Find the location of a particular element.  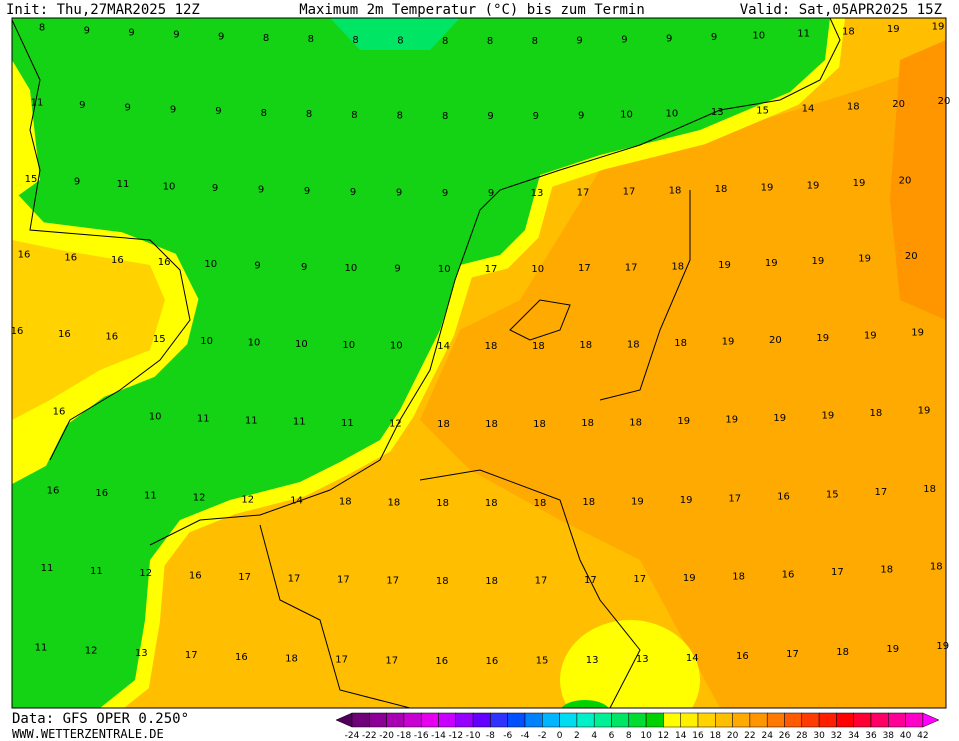

data-source: Data: GFS OPER 0.250° is located at coordinates (100, 719).